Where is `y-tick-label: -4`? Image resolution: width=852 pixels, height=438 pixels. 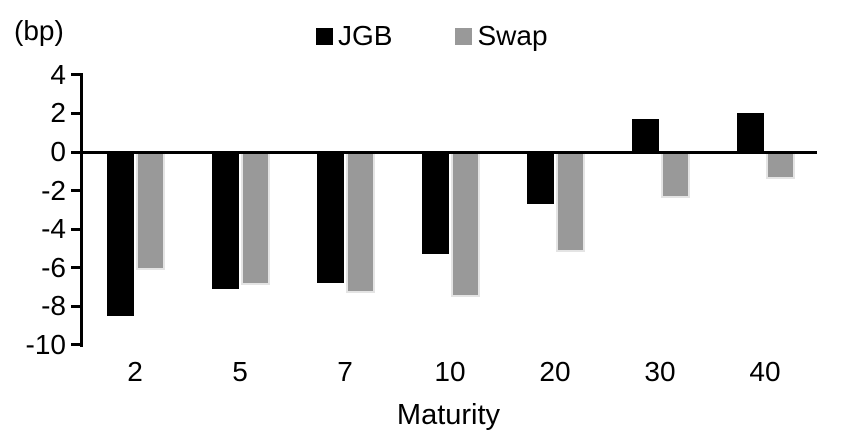 y-tick-label: -4 is located at coordinates (53, 228).